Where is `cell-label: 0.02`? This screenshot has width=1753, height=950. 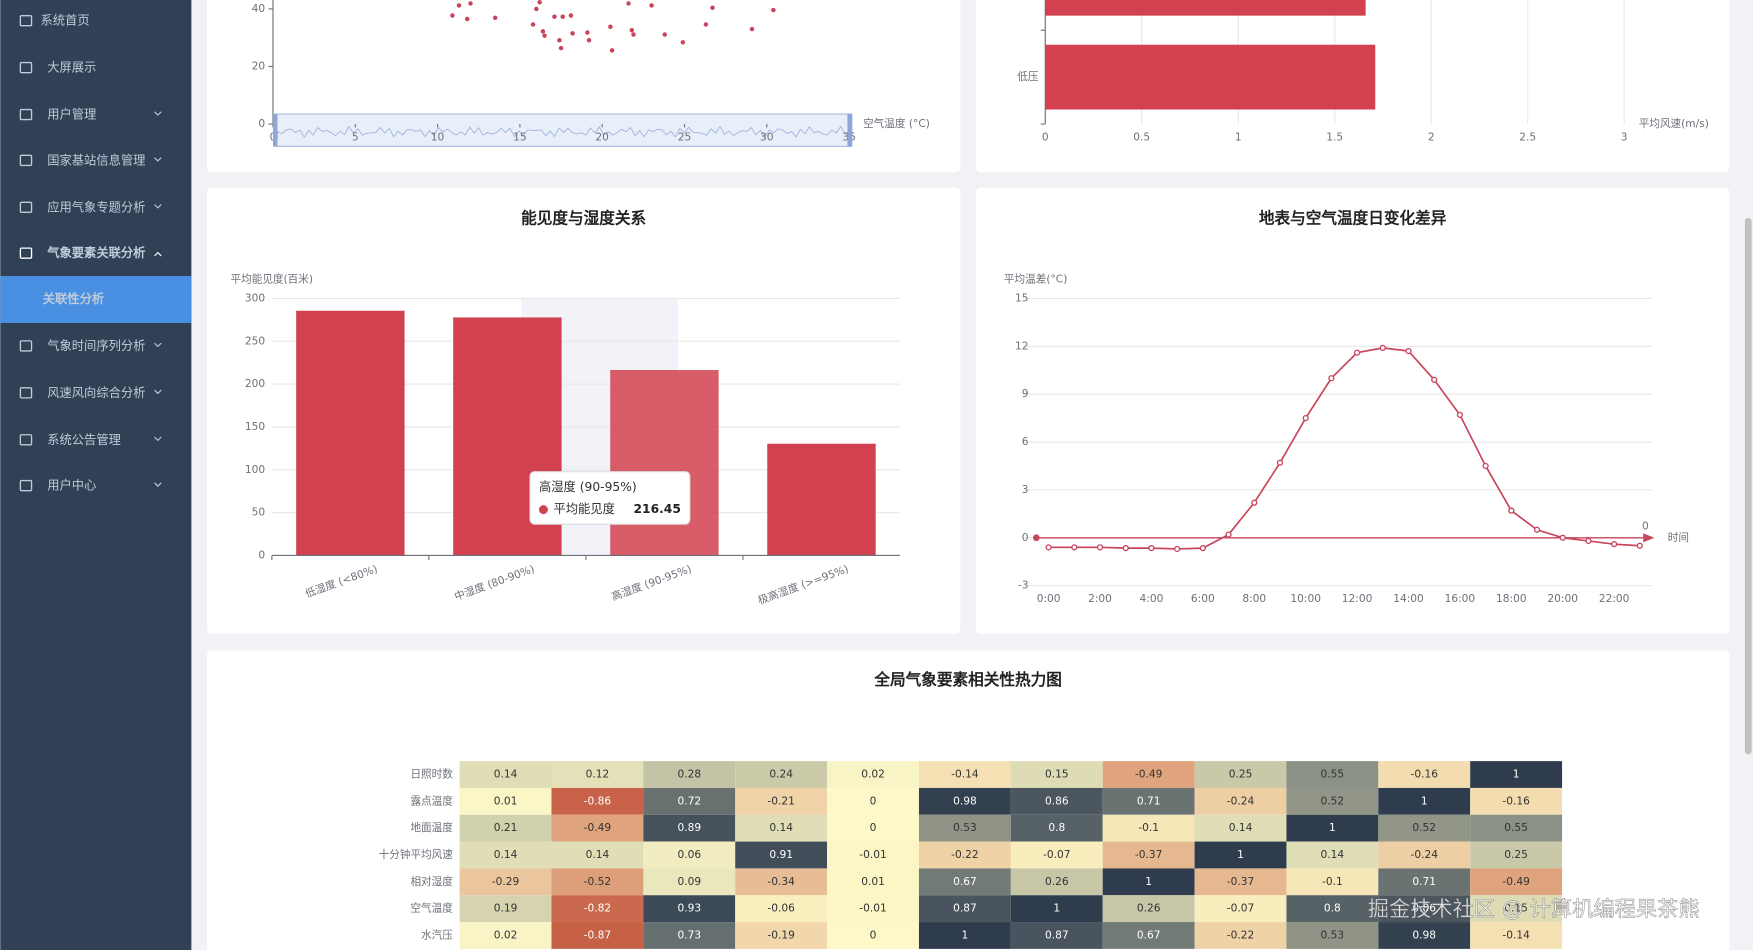 cell-label: 0.02 is located at coordinates (506, 934).